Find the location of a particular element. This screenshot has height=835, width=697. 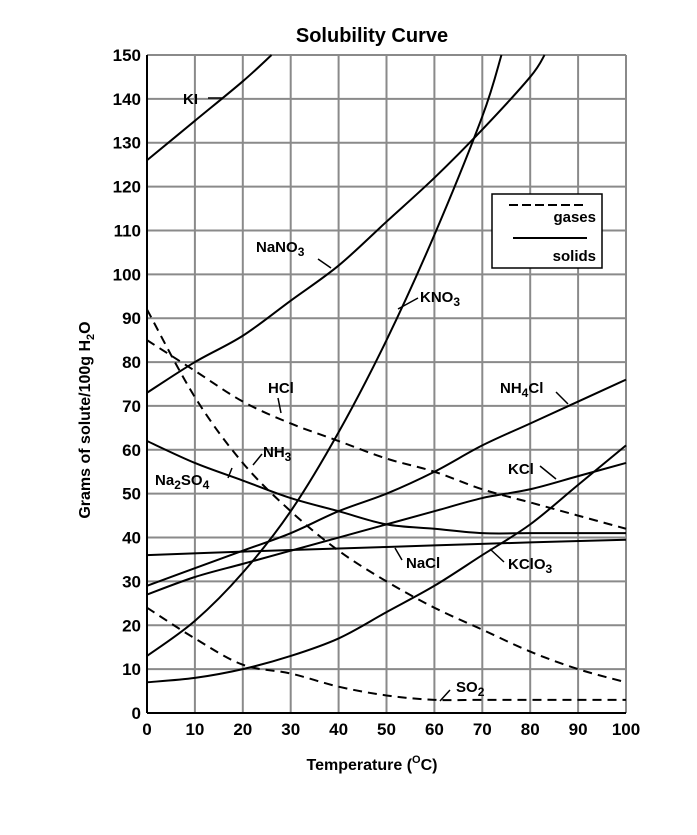

legend-gases-label: gases is located at coordinates (574, 217).